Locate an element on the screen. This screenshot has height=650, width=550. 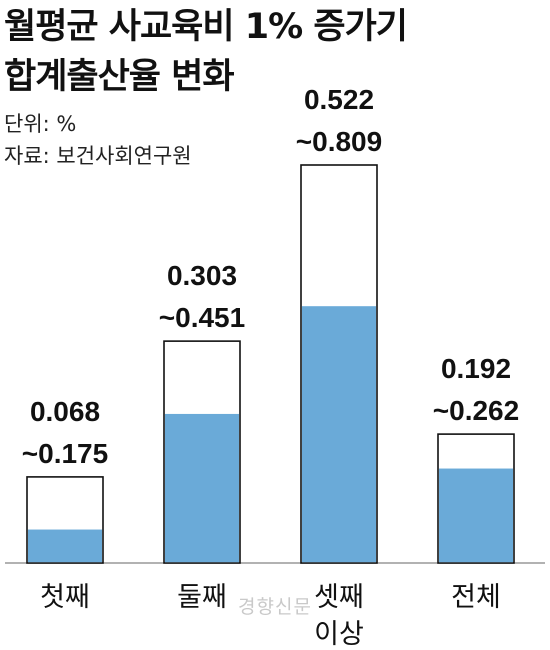
data-label-1-1: 0.068 is located at coordinates (65, 411).